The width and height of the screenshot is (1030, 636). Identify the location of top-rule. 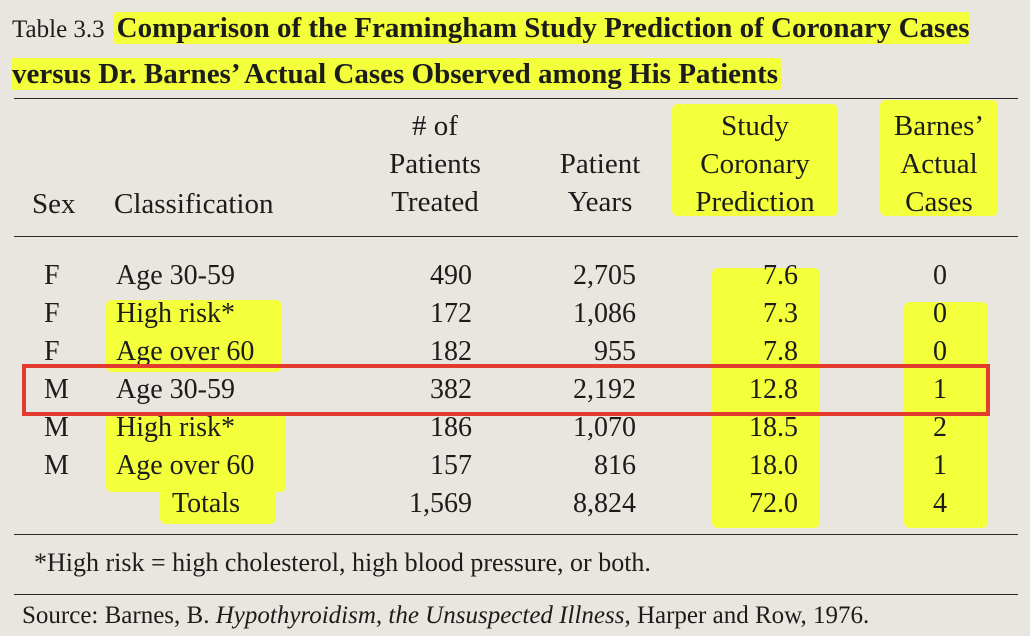
(516, 98).